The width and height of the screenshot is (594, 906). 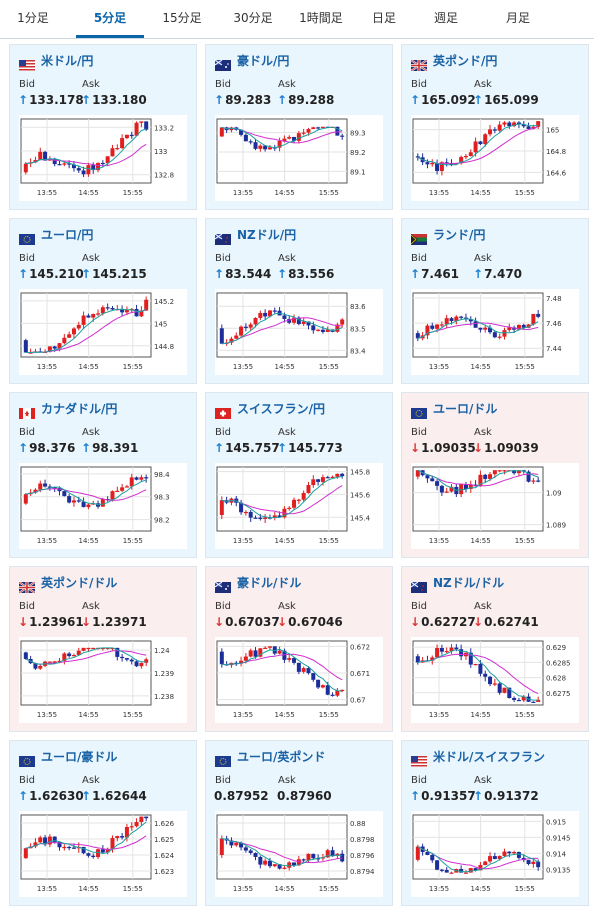 What do you see at coordinates (299, 680) in the screenshot?
I see `mini-candle-chart: 0.672 0.671 0.67 13:55 14:55 15:55` at bounding box center [299, 680].